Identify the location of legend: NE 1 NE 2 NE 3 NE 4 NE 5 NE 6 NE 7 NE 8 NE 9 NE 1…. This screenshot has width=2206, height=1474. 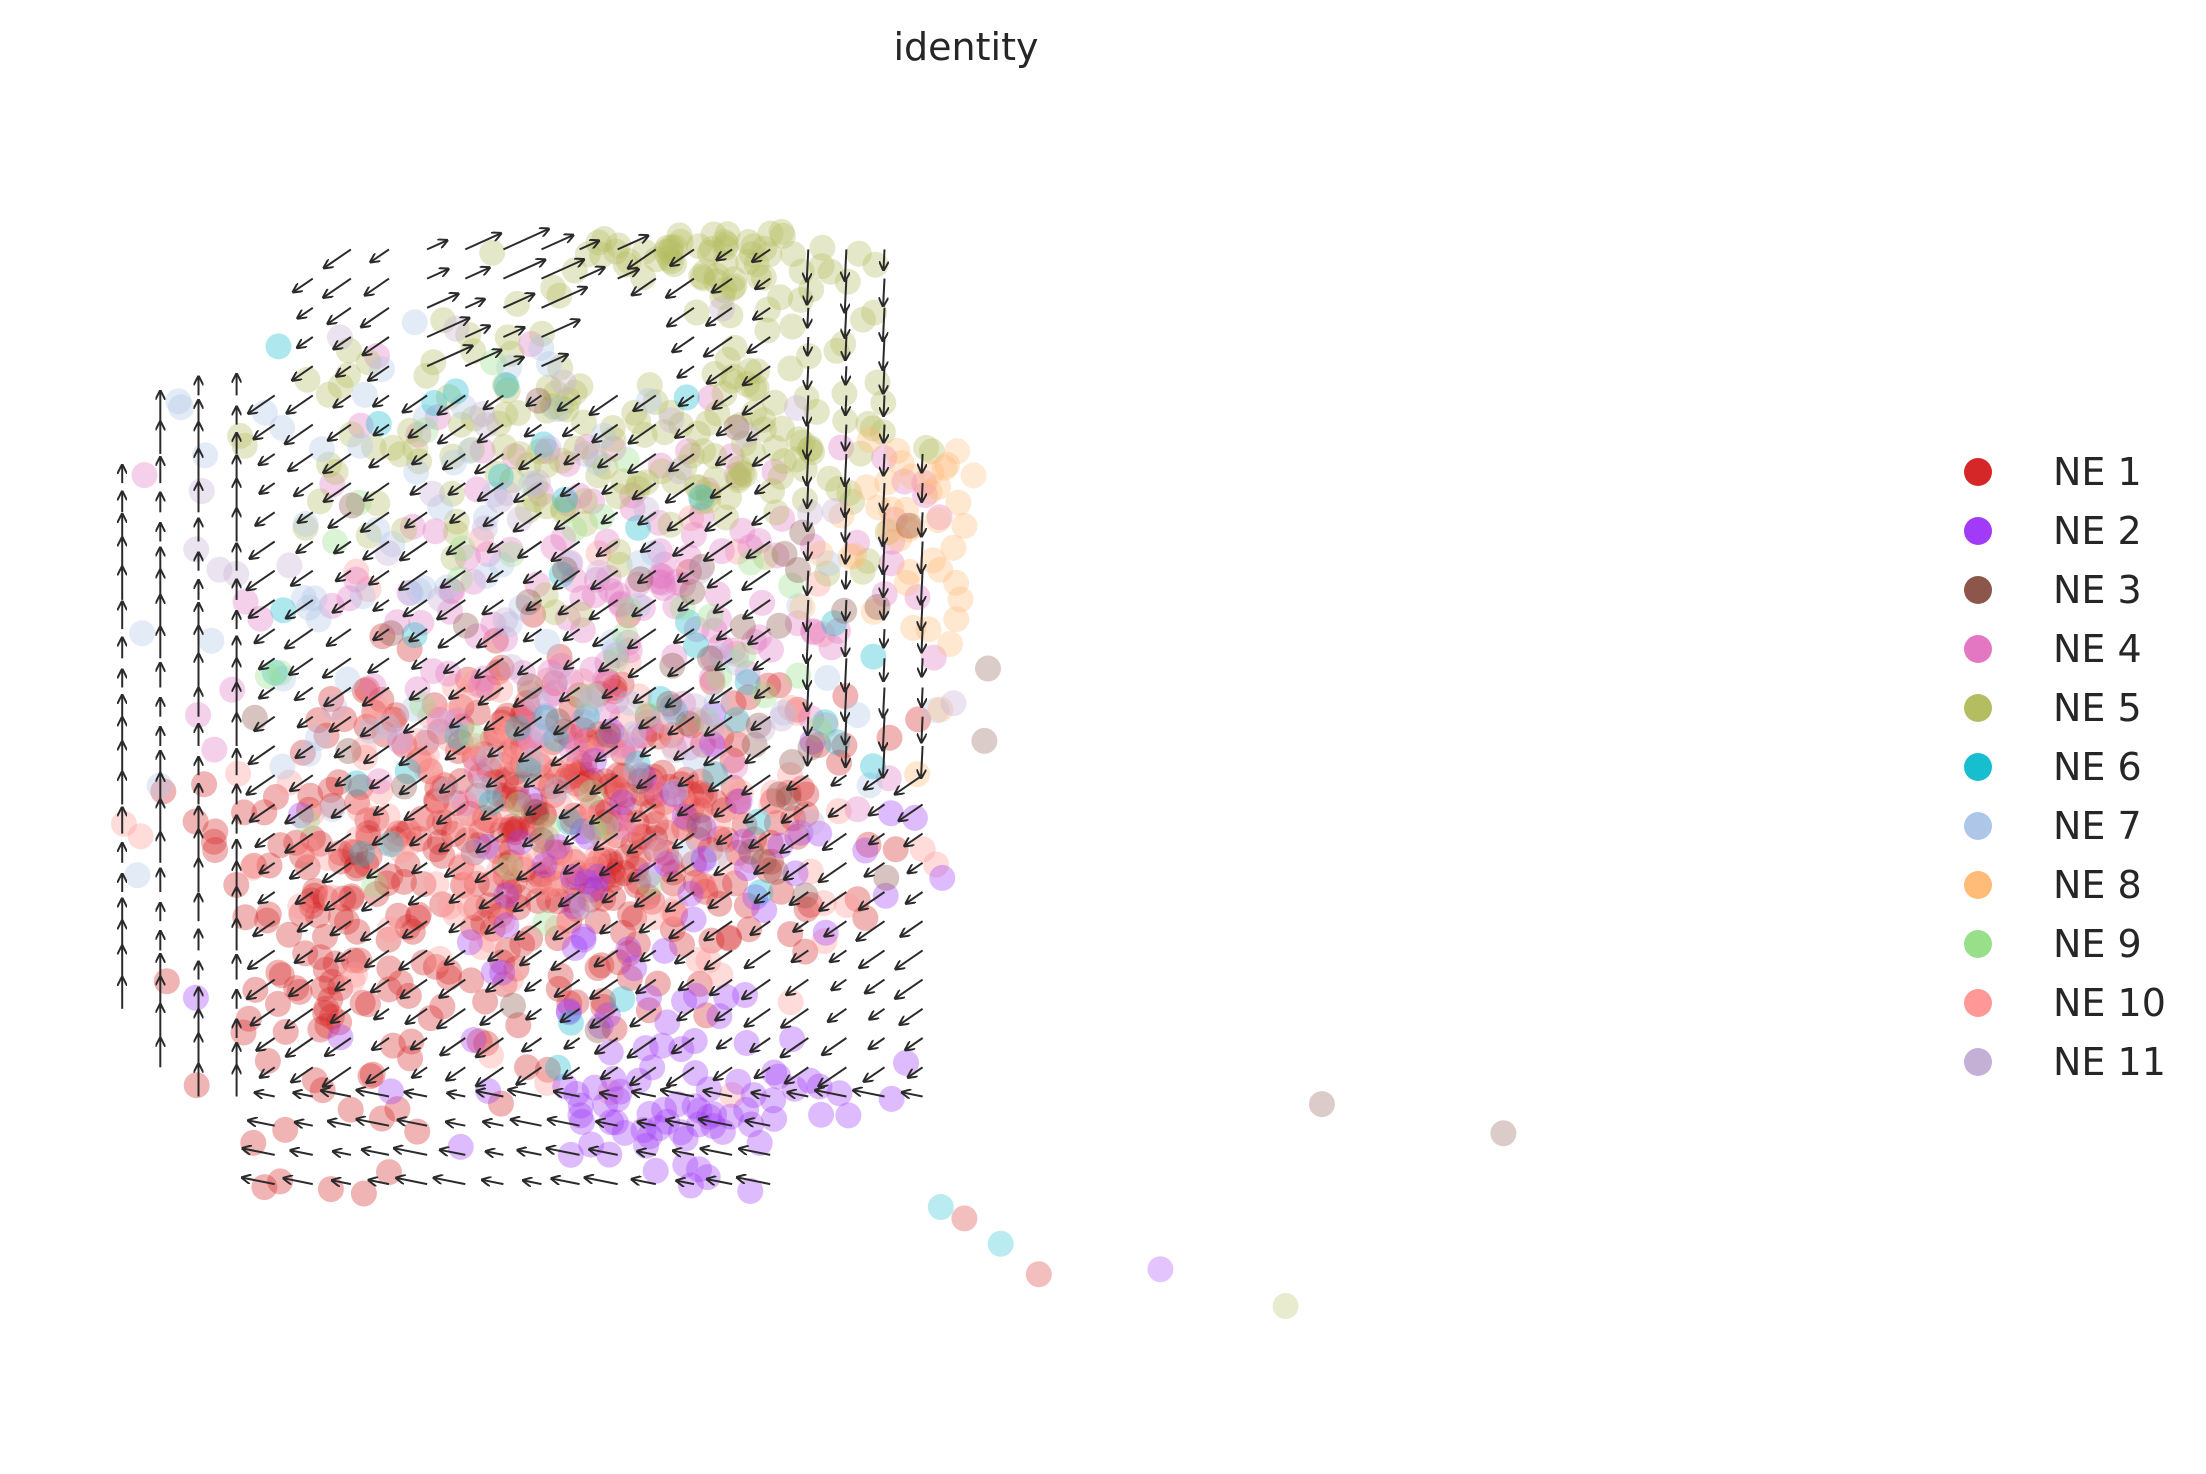
(2065, 767).